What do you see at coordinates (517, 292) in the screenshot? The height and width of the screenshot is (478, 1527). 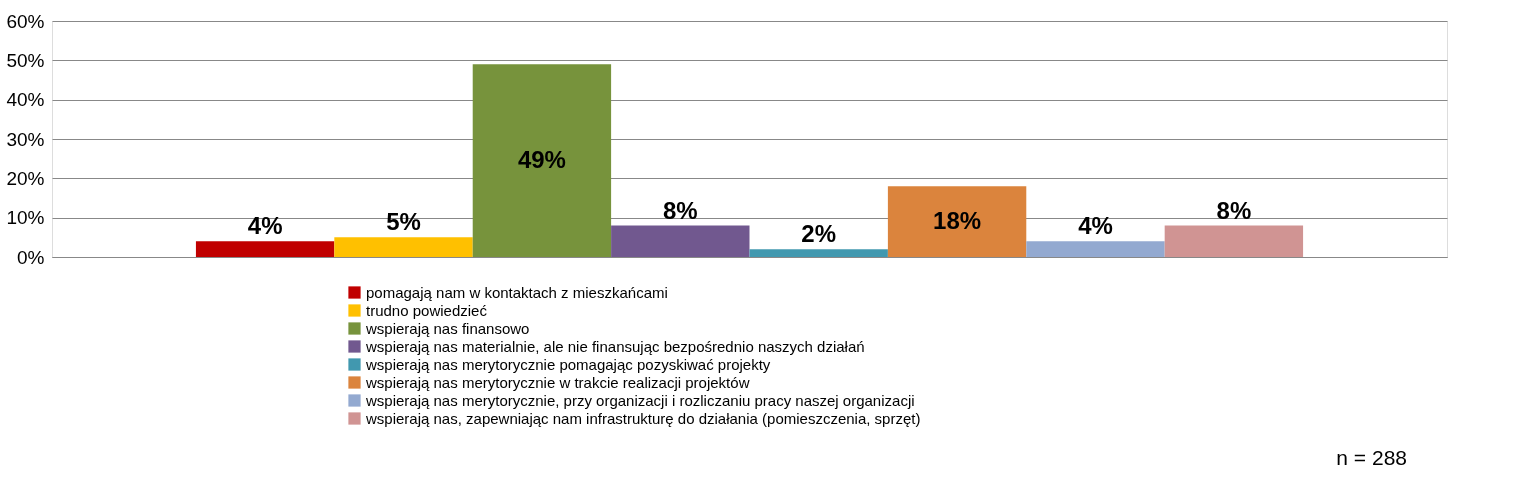 I see `legend-label: pomagają nam w kontaktach z mieszkańcami` at bounding box center [517, 292].